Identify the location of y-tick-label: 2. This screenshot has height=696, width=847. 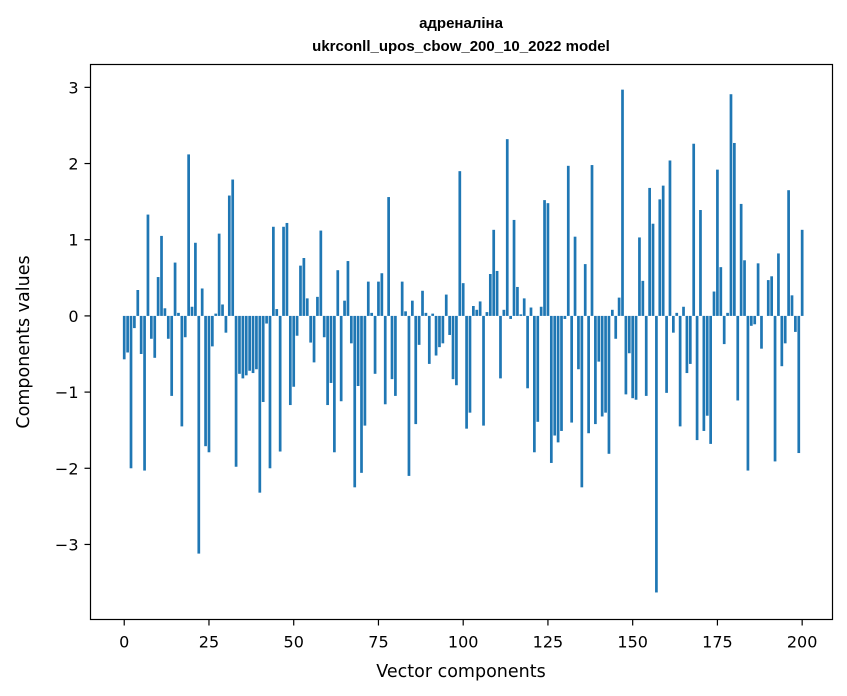
(73, 164).